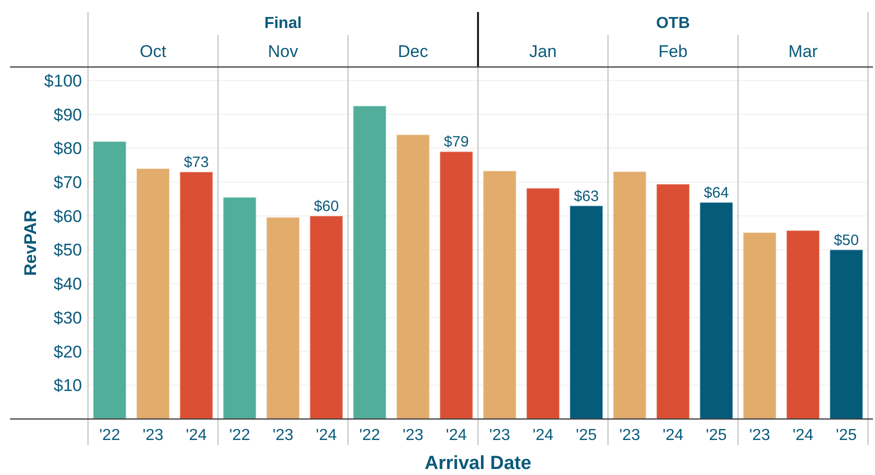  What do you see at coordinates (283, 23) in the screenshot?
I see `text: Final` at bounding box center [283, 23].